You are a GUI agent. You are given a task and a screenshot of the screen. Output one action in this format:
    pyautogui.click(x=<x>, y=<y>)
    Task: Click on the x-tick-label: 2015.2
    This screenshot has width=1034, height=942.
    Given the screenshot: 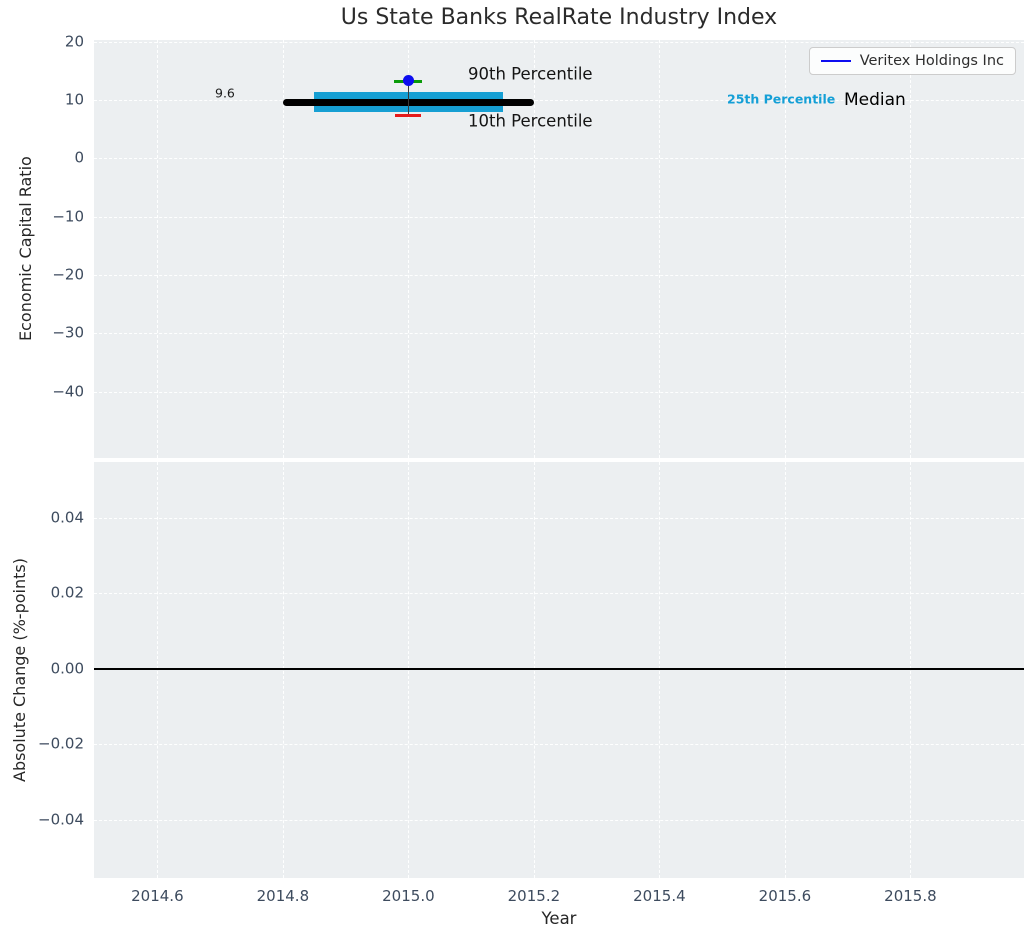 What is the action you would take?
    pyautogui.click(x=534, y=896)
    